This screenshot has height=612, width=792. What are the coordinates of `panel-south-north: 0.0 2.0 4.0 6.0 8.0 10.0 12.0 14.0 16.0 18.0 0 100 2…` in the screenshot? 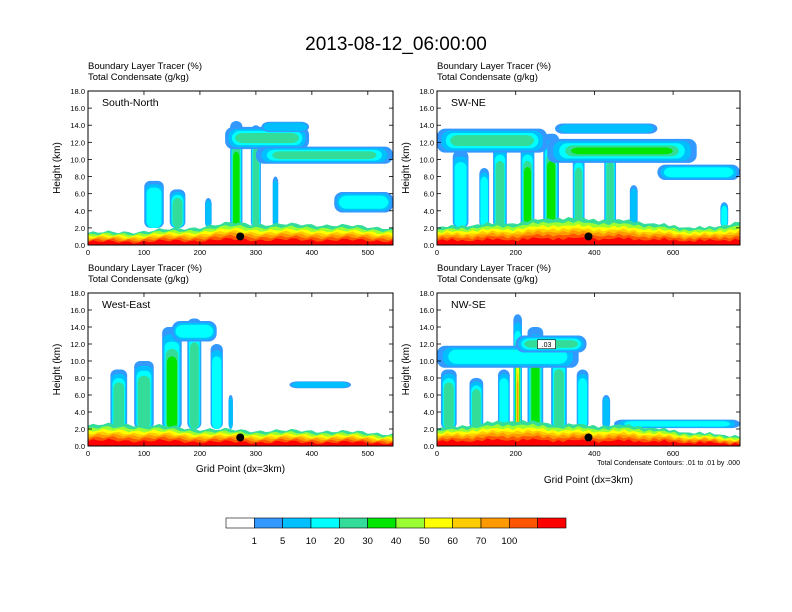 It's located at (223, 159).